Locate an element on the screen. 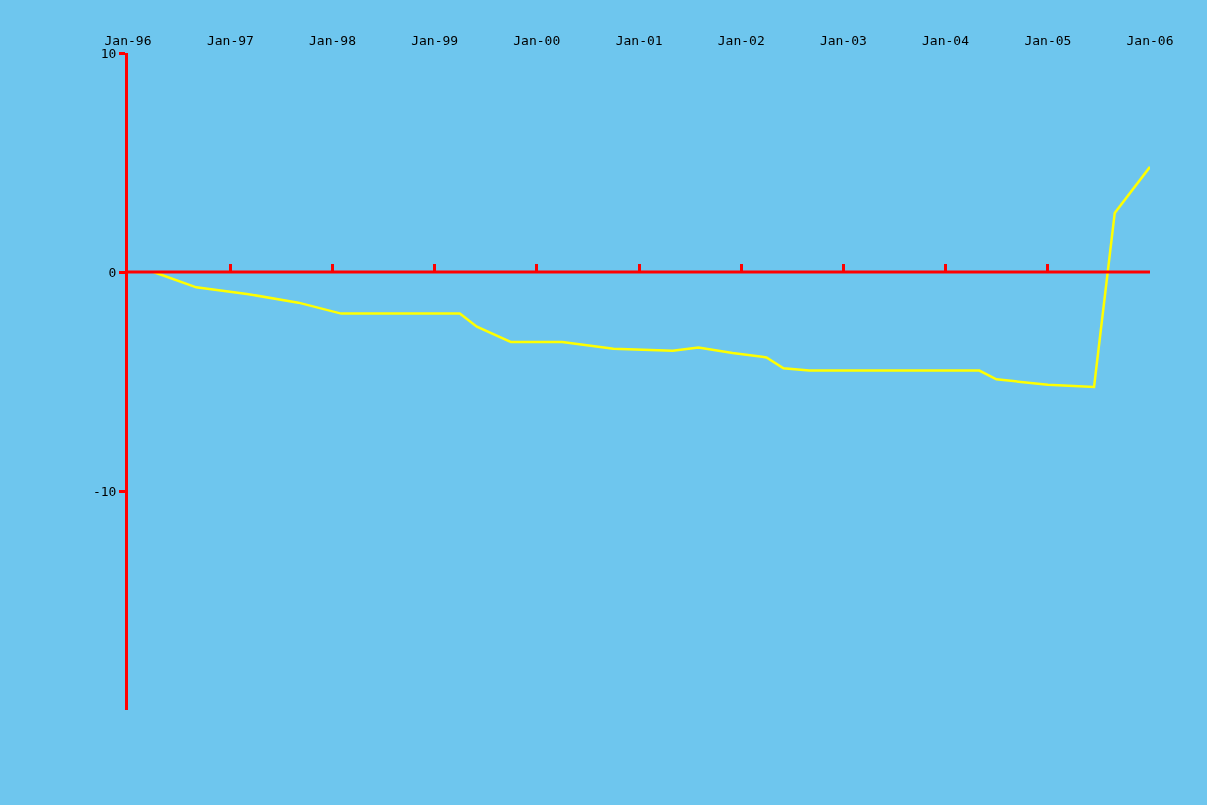 This screenshot has width=1207, height=805. x-tick-label: Jan-05 is located at coordinates (1048, 41).